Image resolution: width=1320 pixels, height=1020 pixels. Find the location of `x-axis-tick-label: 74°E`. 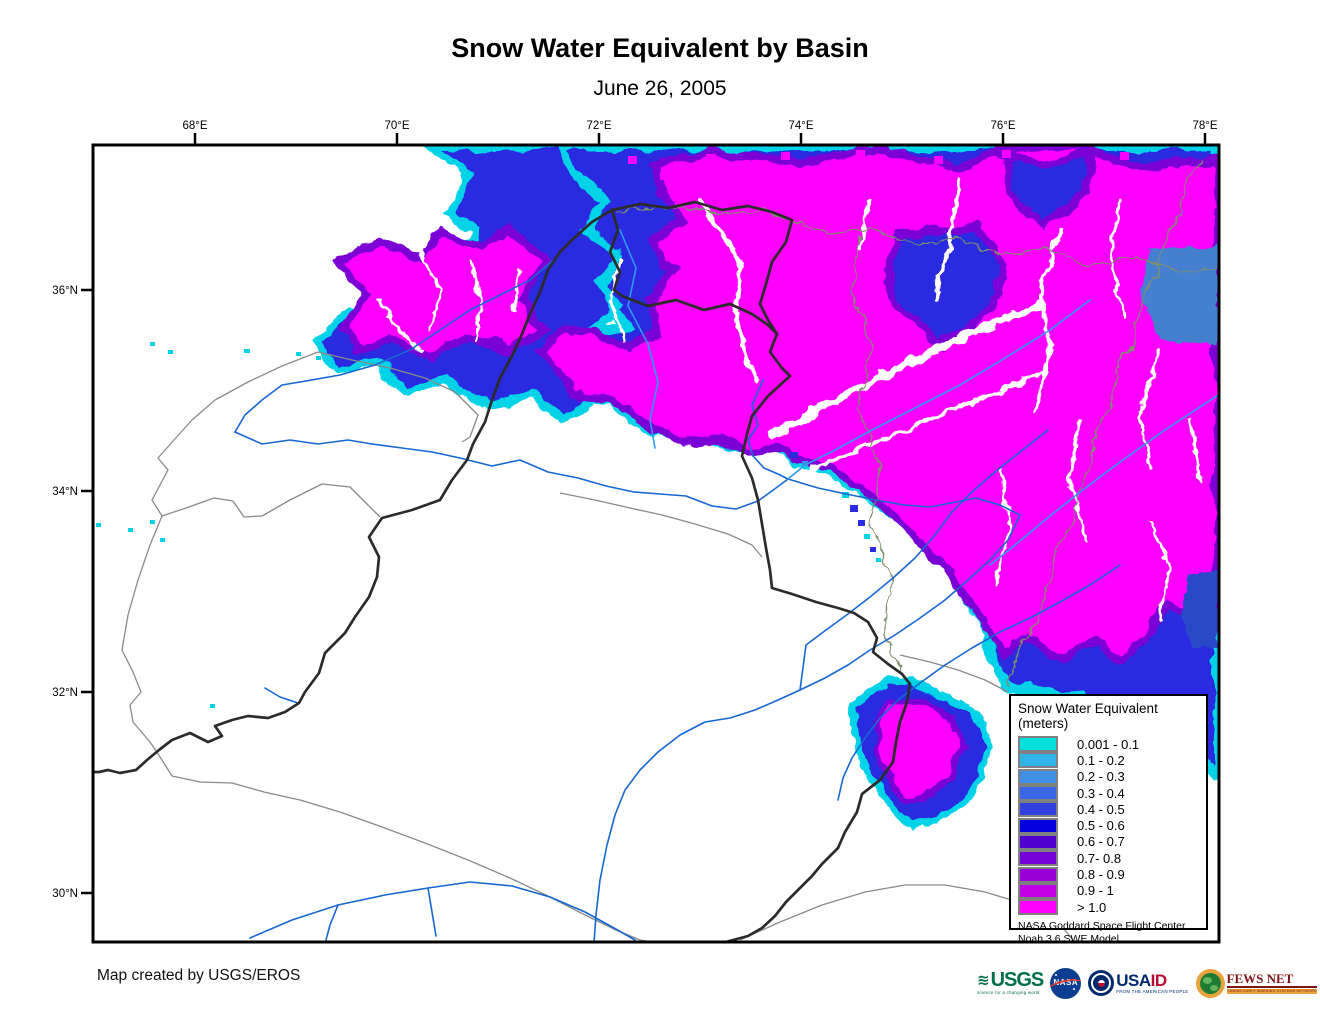

x-axis-tick-label: 74°E is located at coordinates (800, 126).